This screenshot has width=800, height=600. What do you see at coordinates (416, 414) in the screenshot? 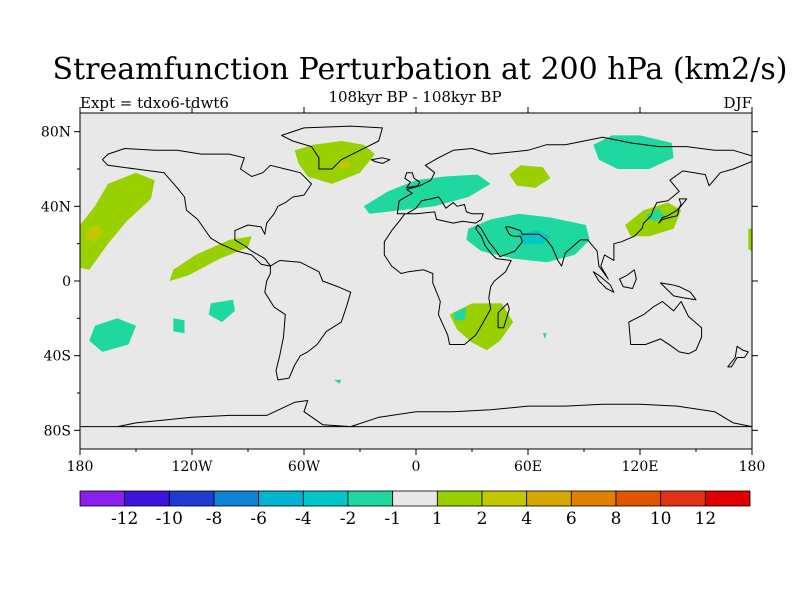
I see `antarctica-coast` at bounding box center [416, 414].